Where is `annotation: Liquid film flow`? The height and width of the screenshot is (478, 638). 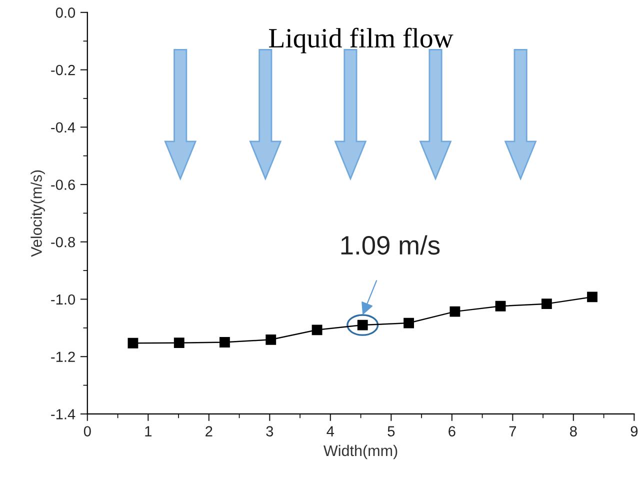
annotation: Liquid film flow is located at coordinates (361, 41).